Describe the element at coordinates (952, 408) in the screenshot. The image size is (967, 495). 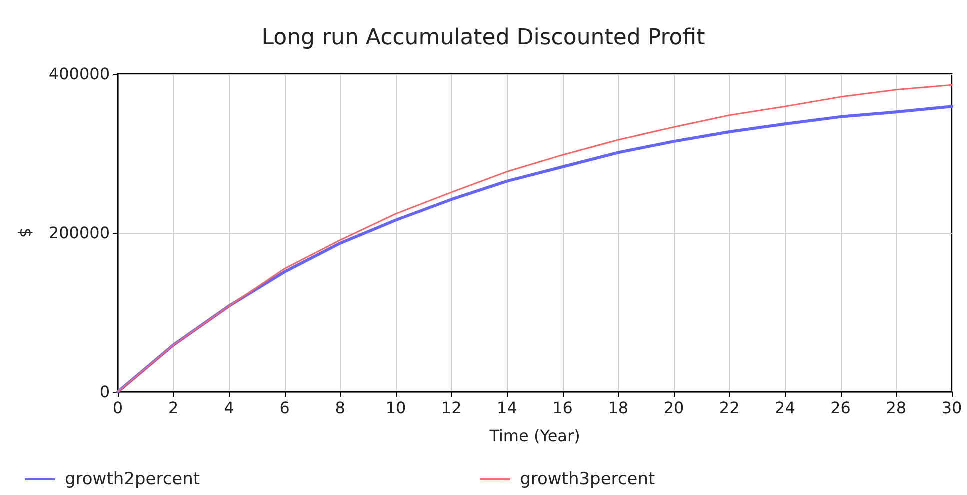
I see `x-tick-label: 30` at that location.